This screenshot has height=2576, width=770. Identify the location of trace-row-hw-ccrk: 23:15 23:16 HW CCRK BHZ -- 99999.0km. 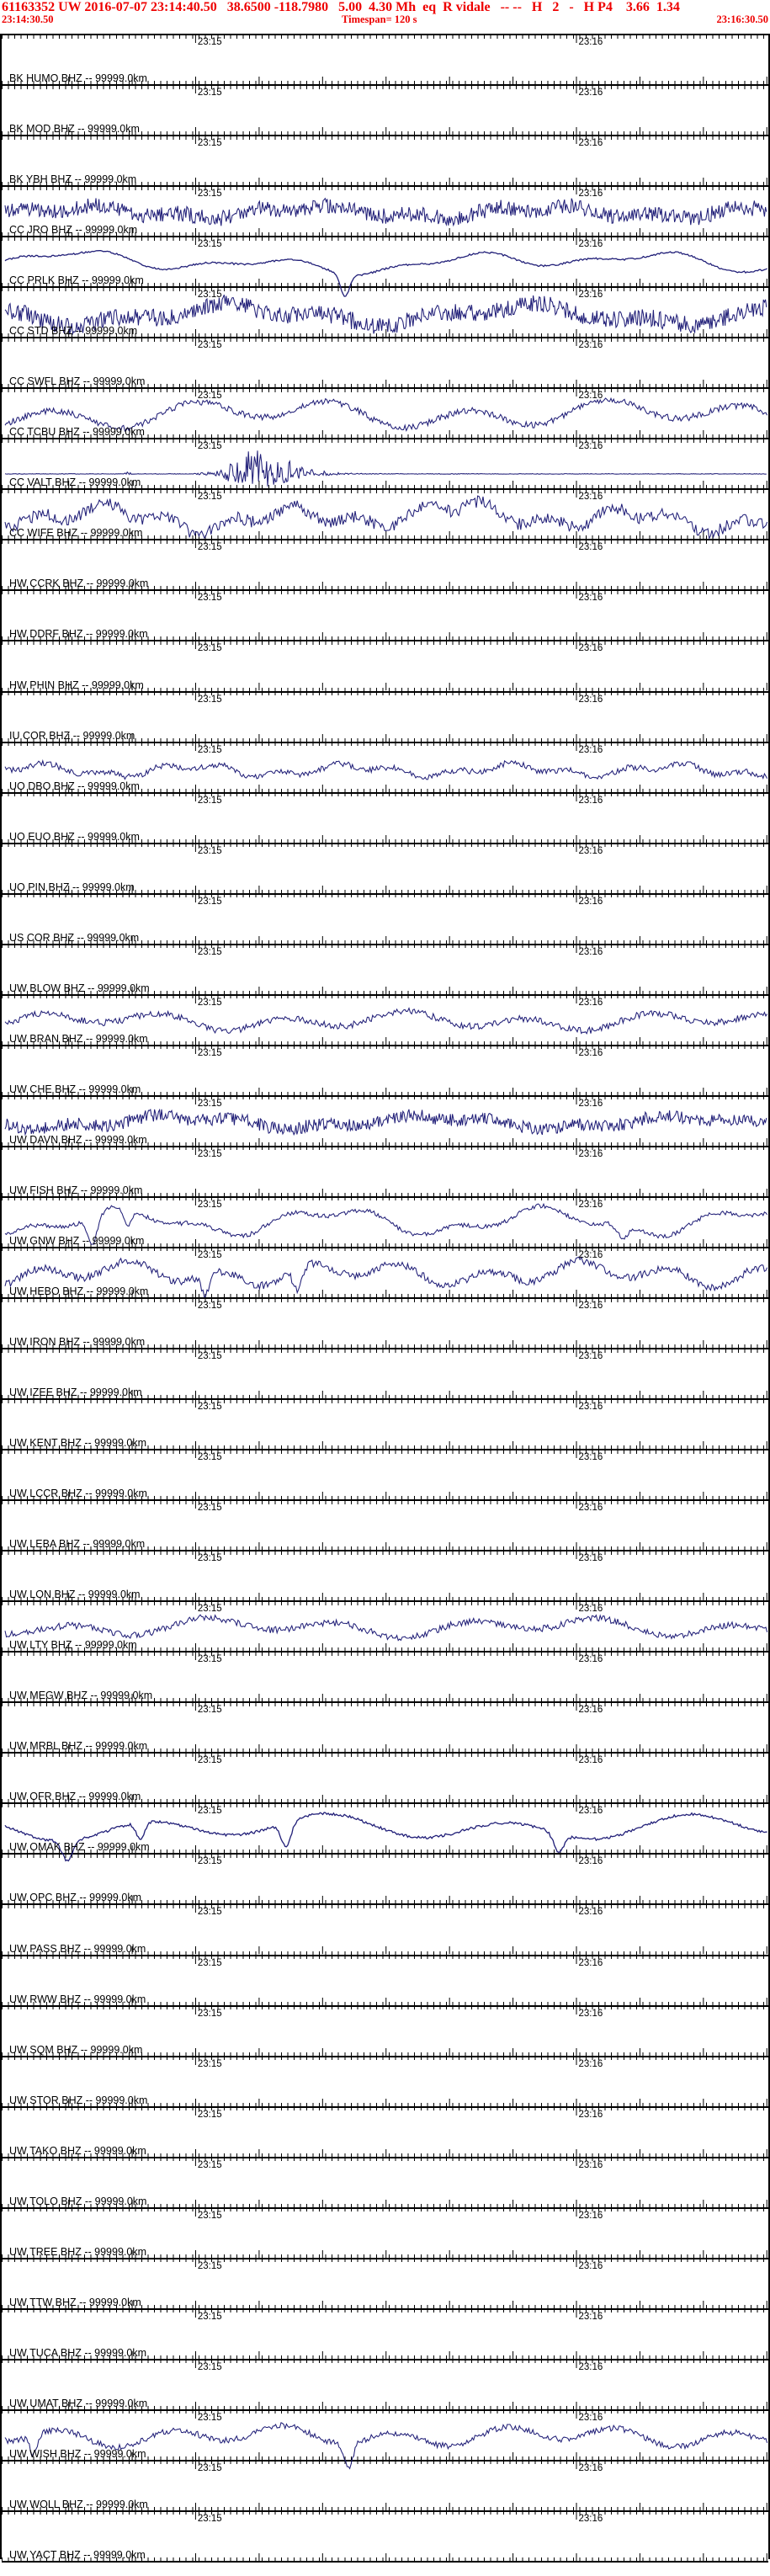
(385, 566).